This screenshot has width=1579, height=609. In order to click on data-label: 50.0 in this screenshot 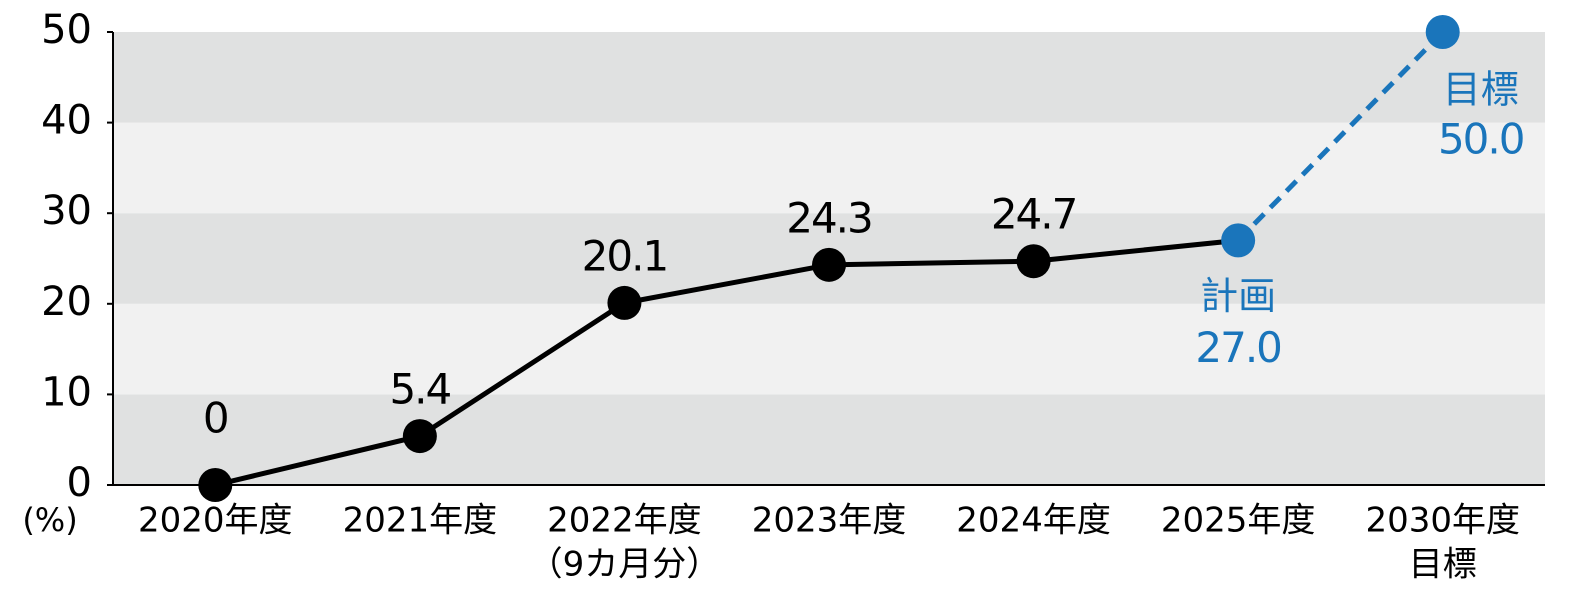, I will do `click(1481, 139)`.